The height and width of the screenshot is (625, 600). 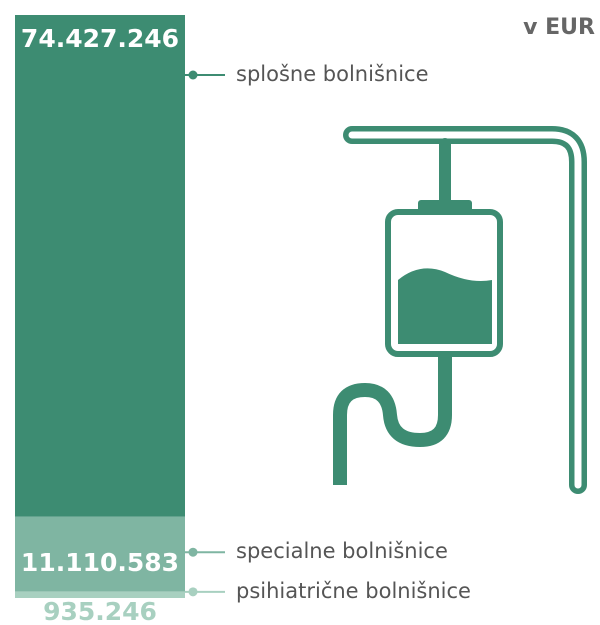 I want to click on category-label: psihiatrične bolnišnice, so click(x=353, y=591).